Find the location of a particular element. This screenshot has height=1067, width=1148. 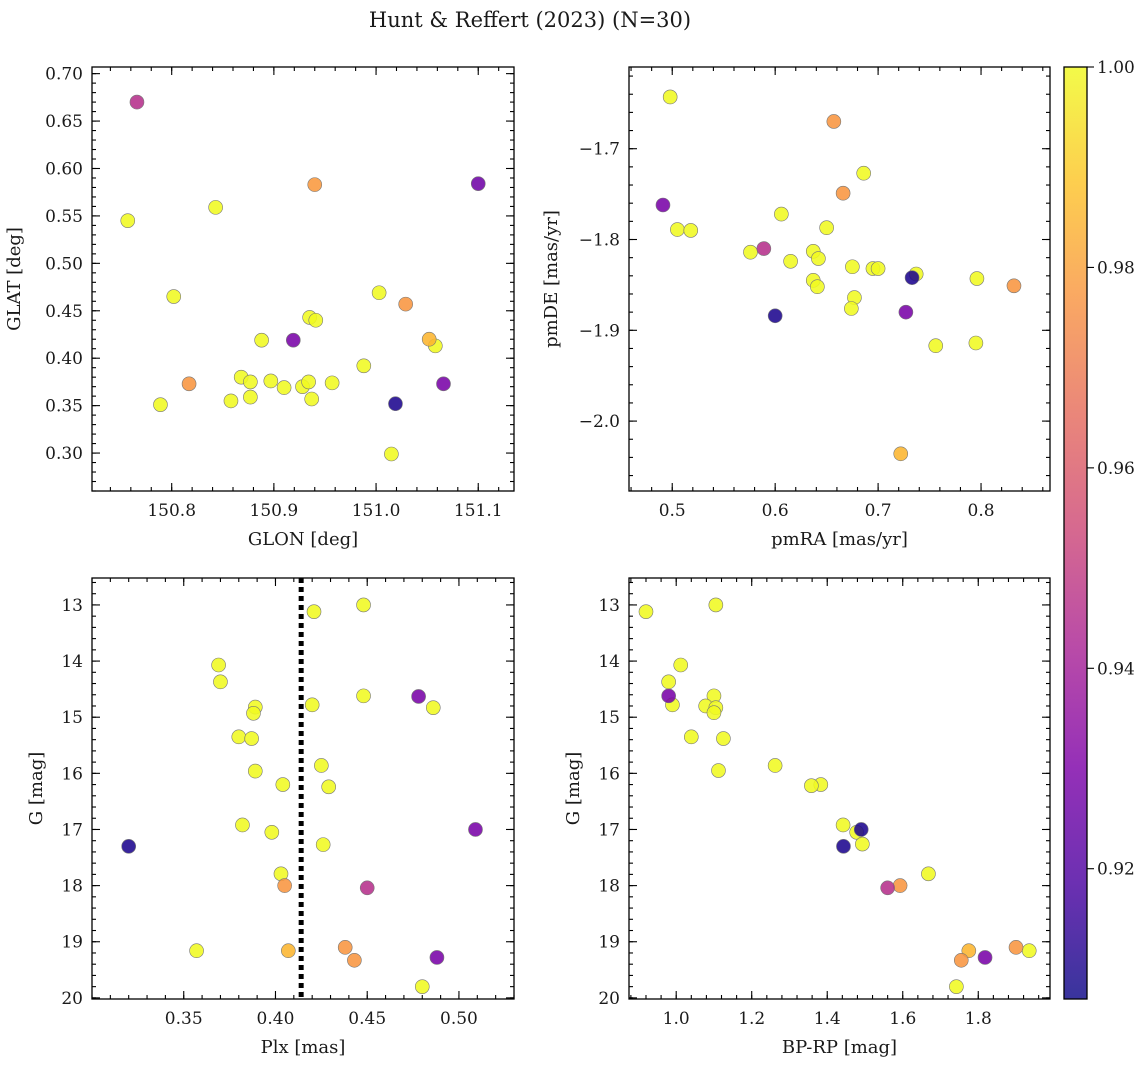

x-tick-label: 150.8 is located at coordinates (171, 511).